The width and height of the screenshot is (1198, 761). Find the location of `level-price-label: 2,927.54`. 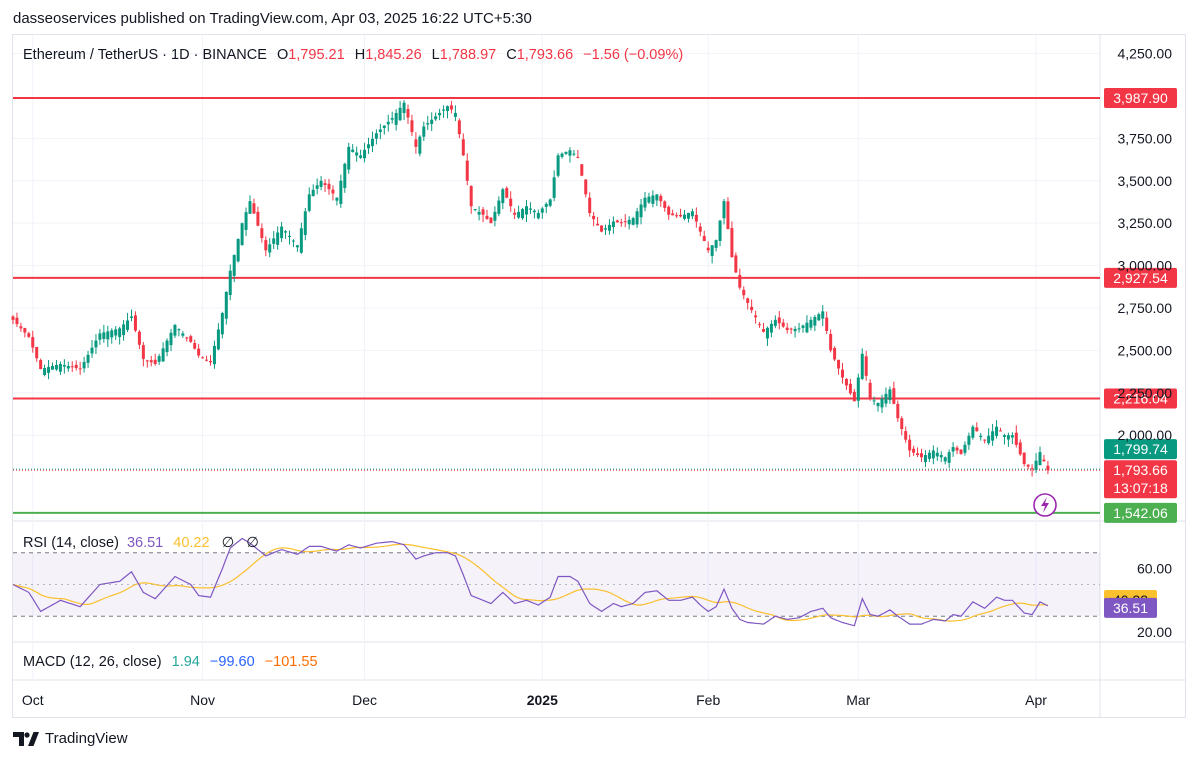

level-price-label: 2,927.54 is located at coordinates (1140, 278).